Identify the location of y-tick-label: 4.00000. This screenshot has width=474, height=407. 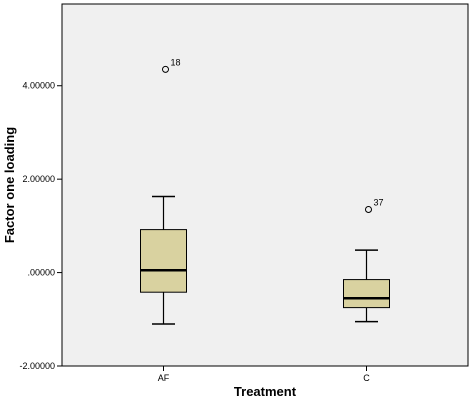
(38, 86).